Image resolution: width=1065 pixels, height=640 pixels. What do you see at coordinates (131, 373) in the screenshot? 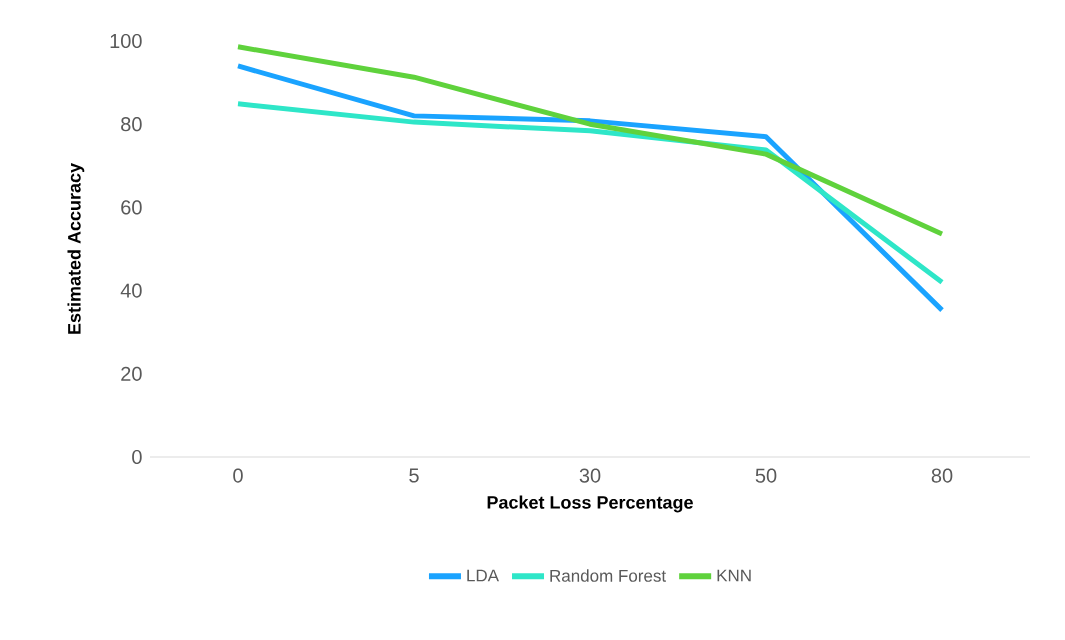
I see `y-tick-label: 20` at bounding box center [131, 373].